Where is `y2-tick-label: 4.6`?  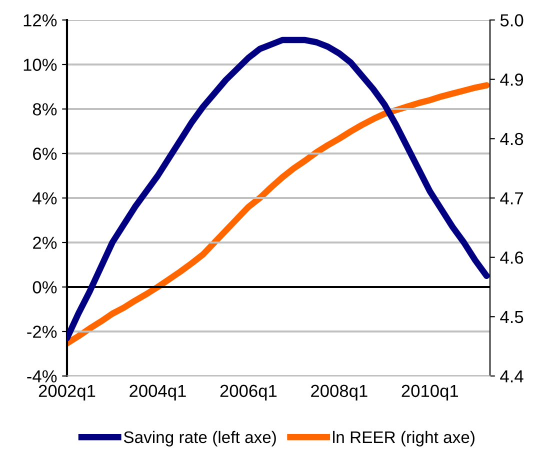
y2-tick-label: 4.6 is located at coordinates (512, 258).